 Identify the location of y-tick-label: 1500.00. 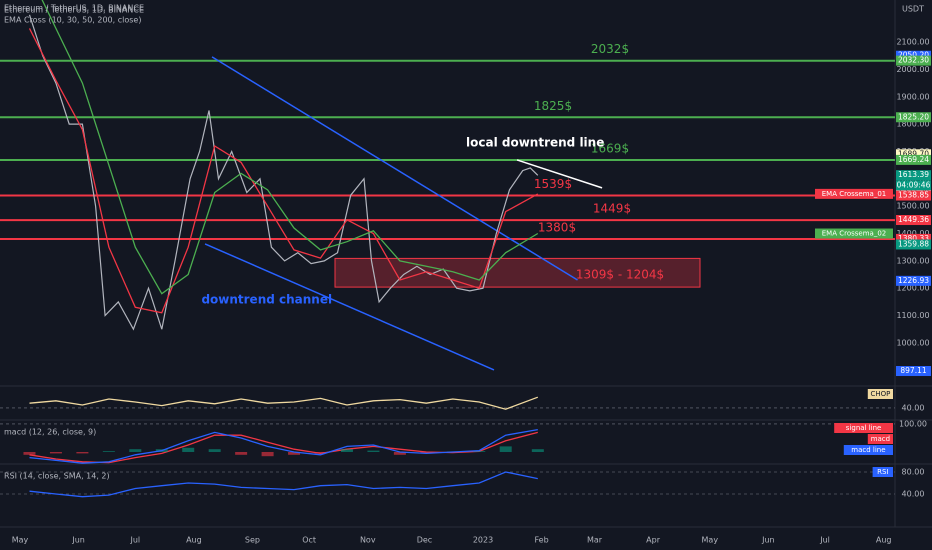
(912, 206).